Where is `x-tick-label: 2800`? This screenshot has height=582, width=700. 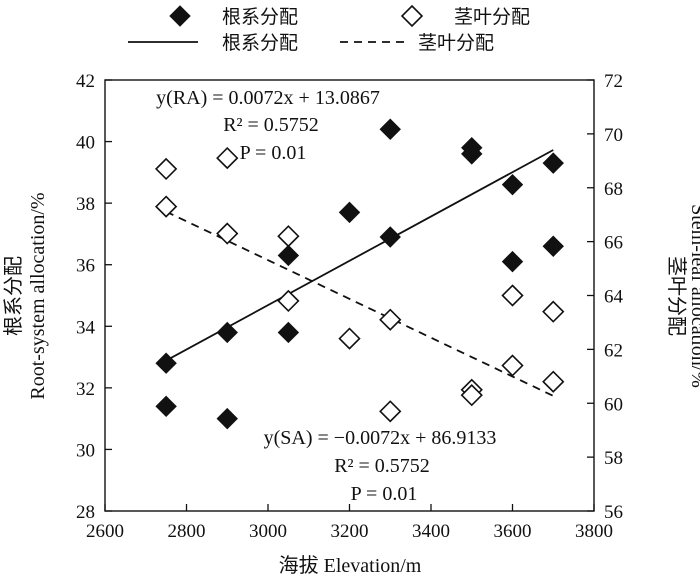
x-tick-label: 2800 is located at coordinates (187, 531).